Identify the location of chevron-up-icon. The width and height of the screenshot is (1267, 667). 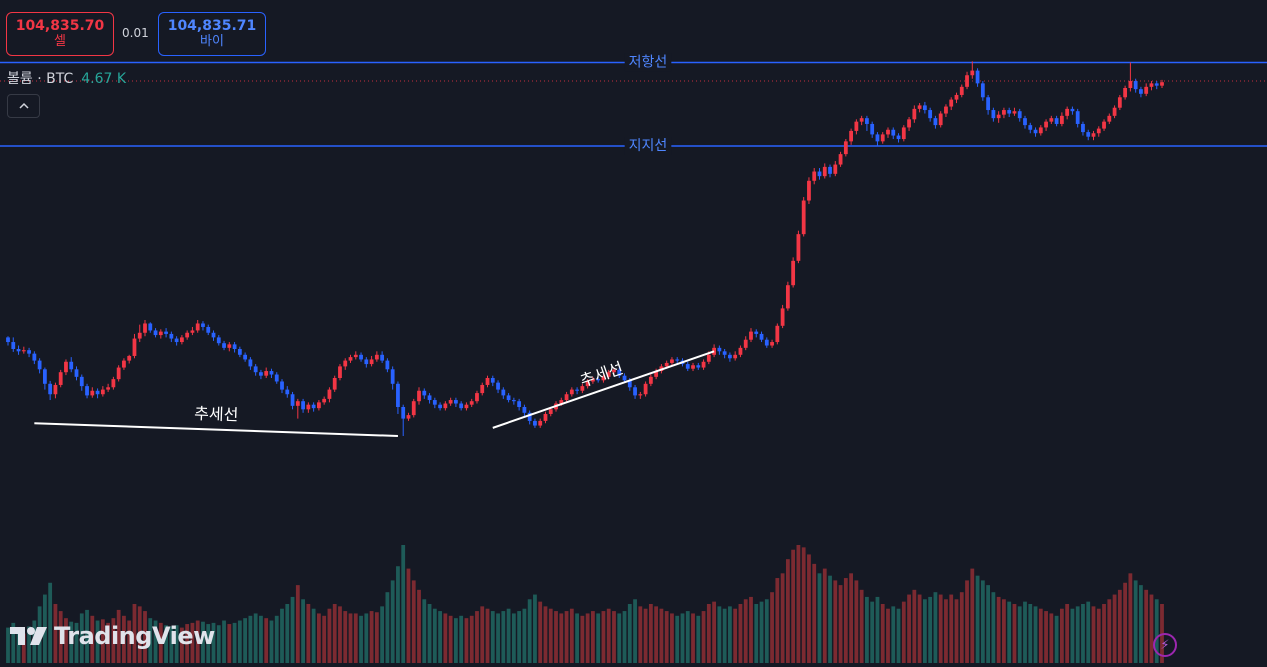
(23, 105).